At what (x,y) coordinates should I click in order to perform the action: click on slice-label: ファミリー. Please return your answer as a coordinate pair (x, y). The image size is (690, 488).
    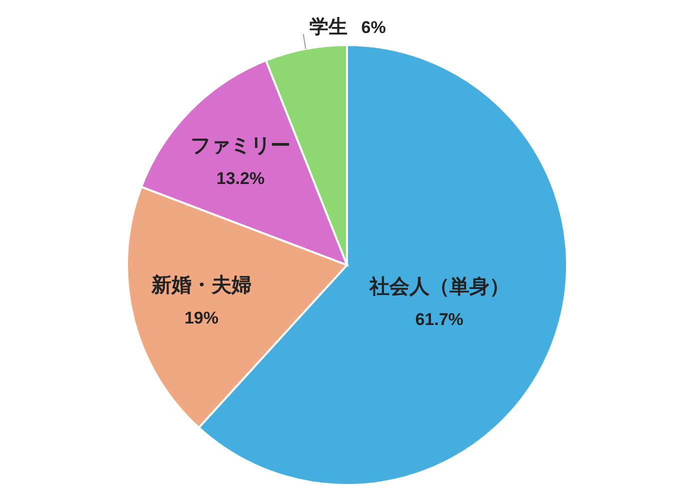
    Looking at the image, I should click on (240, 145).